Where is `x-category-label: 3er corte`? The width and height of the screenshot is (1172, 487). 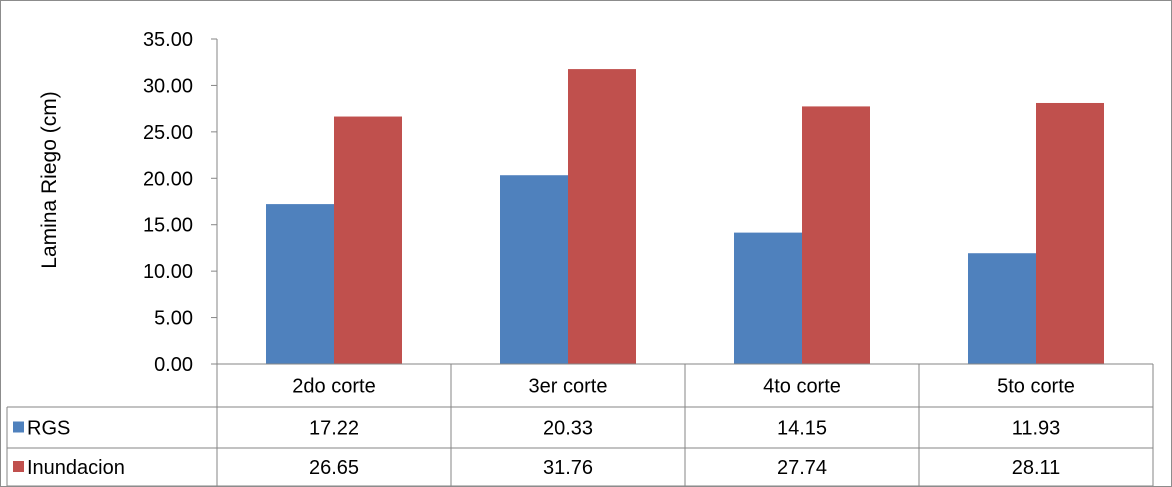
x-category-label: 3er corte is located at coordinates (568, 387).